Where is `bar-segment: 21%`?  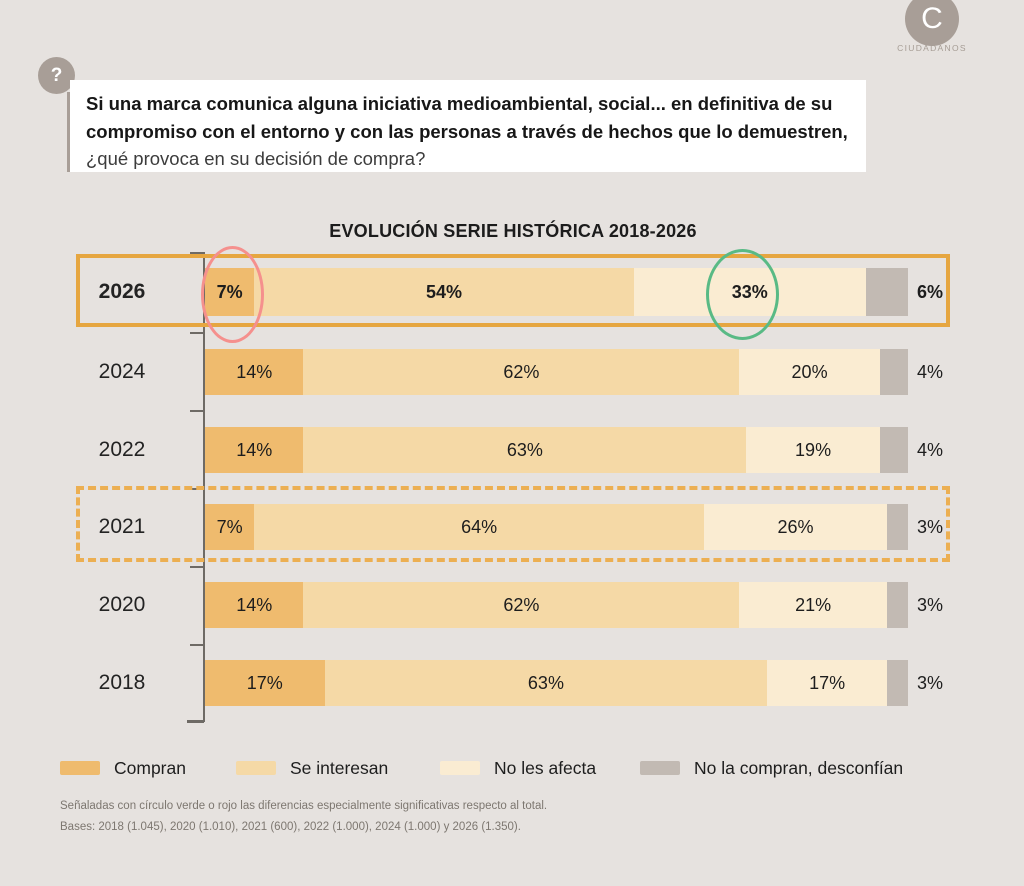 bar-segment: 21% is located at coordinates (813, 605).